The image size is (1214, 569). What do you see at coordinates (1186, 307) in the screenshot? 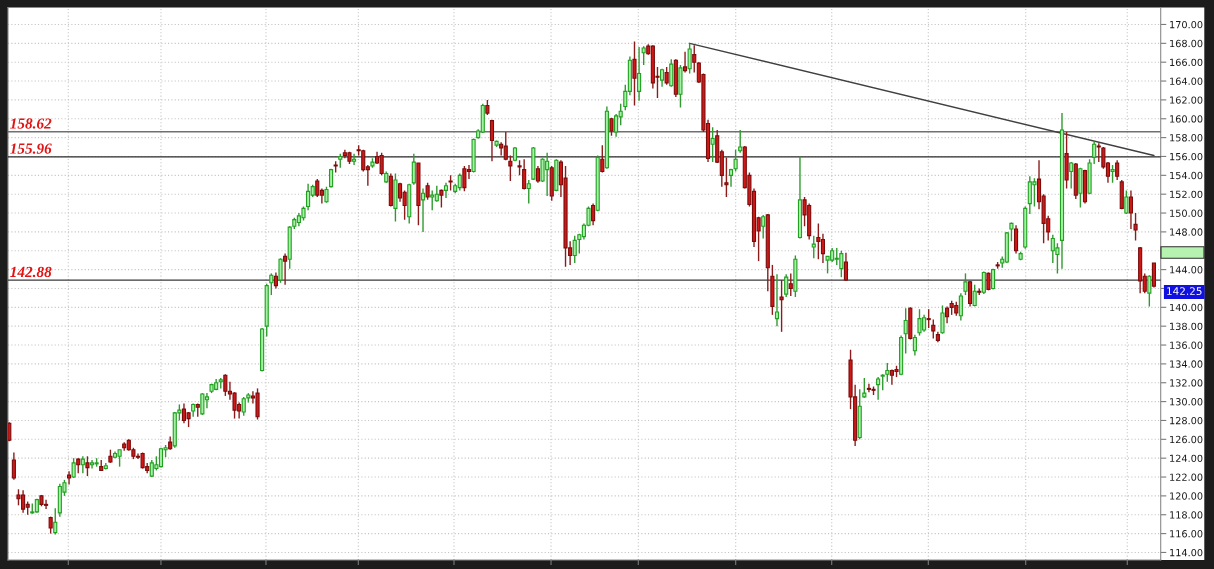
I see `y-tick-label: 140.00` at bounding box center [1186, 307].